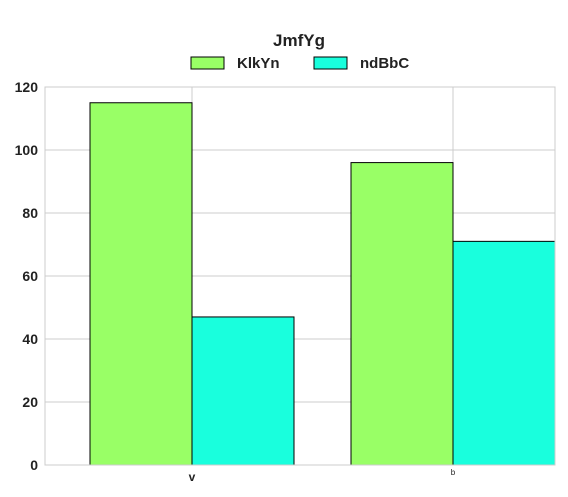 The width and height of the screenshot is (568, 497). I want to click on y-tick-label: 60, so click(30, 276).